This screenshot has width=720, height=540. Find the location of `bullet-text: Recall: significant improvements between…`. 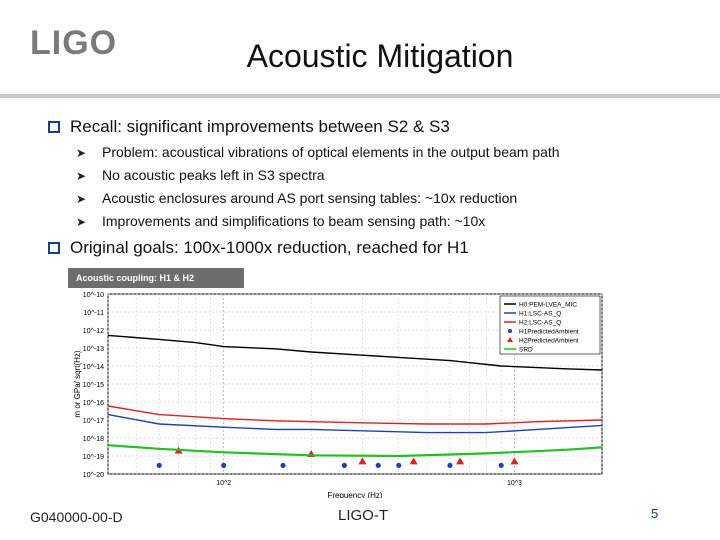

bullet-text: Recall: significant improvements between… is located at coordinates (260, 126).